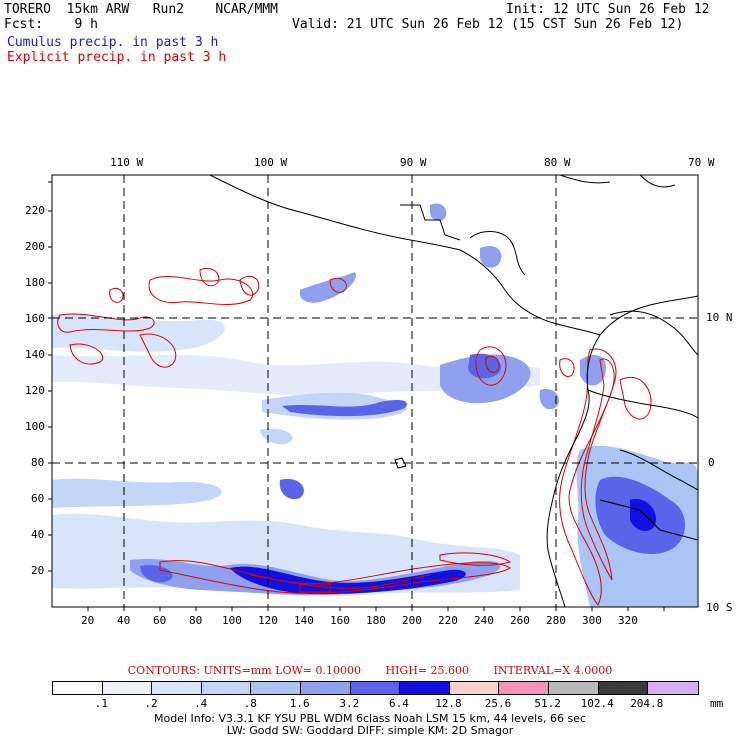 The image size is (740, 740). What do you see at coordinates (597, 703) in the screenshot?
I see `legend-label: 102.4` at bounding box center [597, 703].